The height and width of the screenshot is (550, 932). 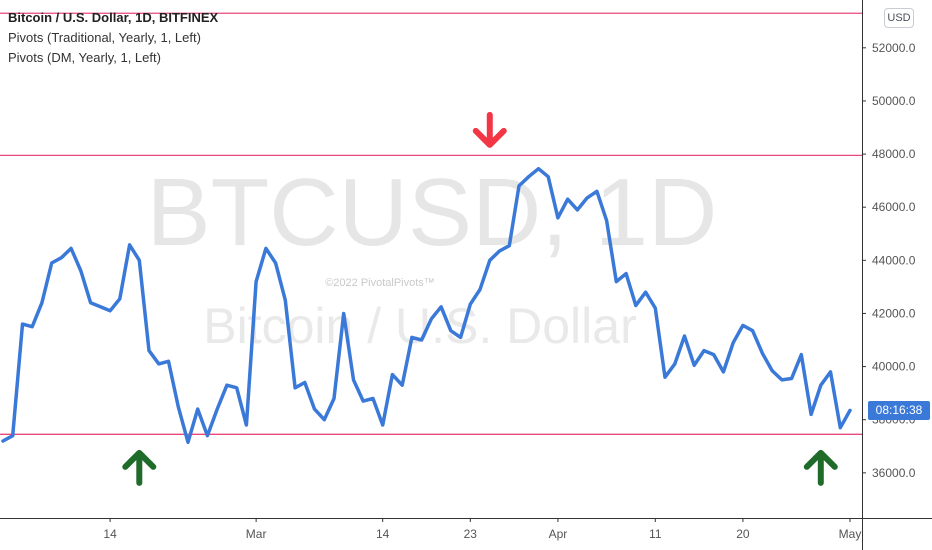 I want to click on watermark-symbol: BTCUSD, 1D, so click(x=432, y=212).